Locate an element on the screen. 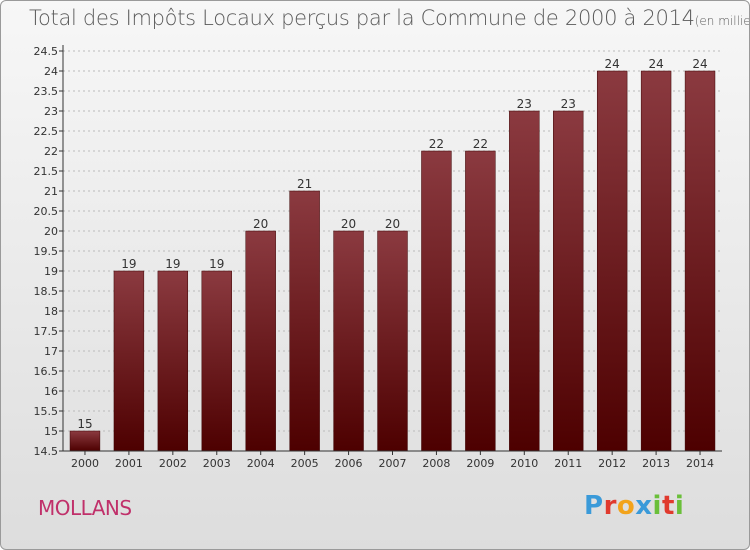 This screenshot has height=550, width=750. bar-2008 is located at coordinates (436, 301).